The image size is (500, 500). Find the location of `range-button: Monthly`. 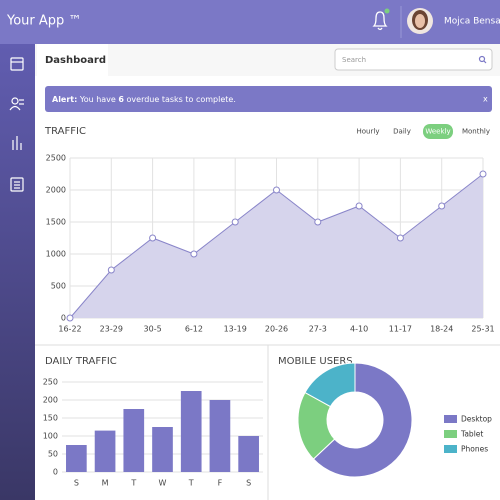

range-button: Monthly is located at coordinates (476, 132).